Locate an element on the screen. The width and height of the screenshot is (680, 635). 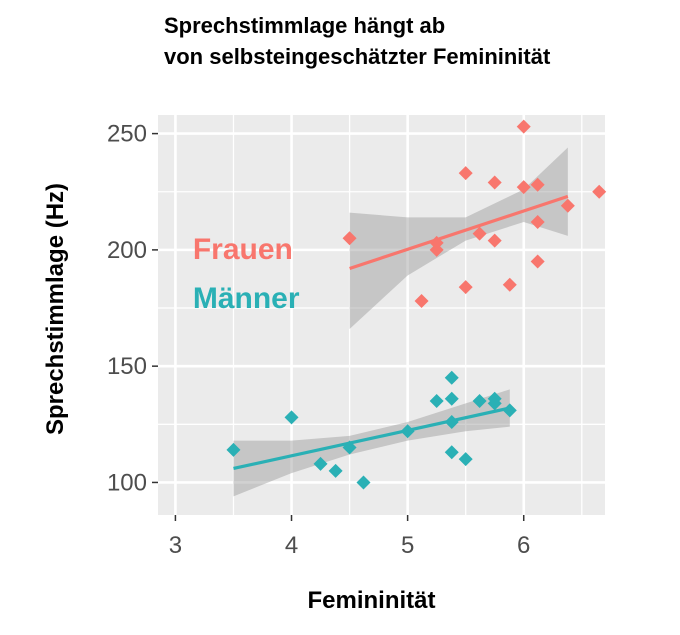
chart-title-line-1: Sprechstimmlage hängt ab is located at coordinates (305, 25).